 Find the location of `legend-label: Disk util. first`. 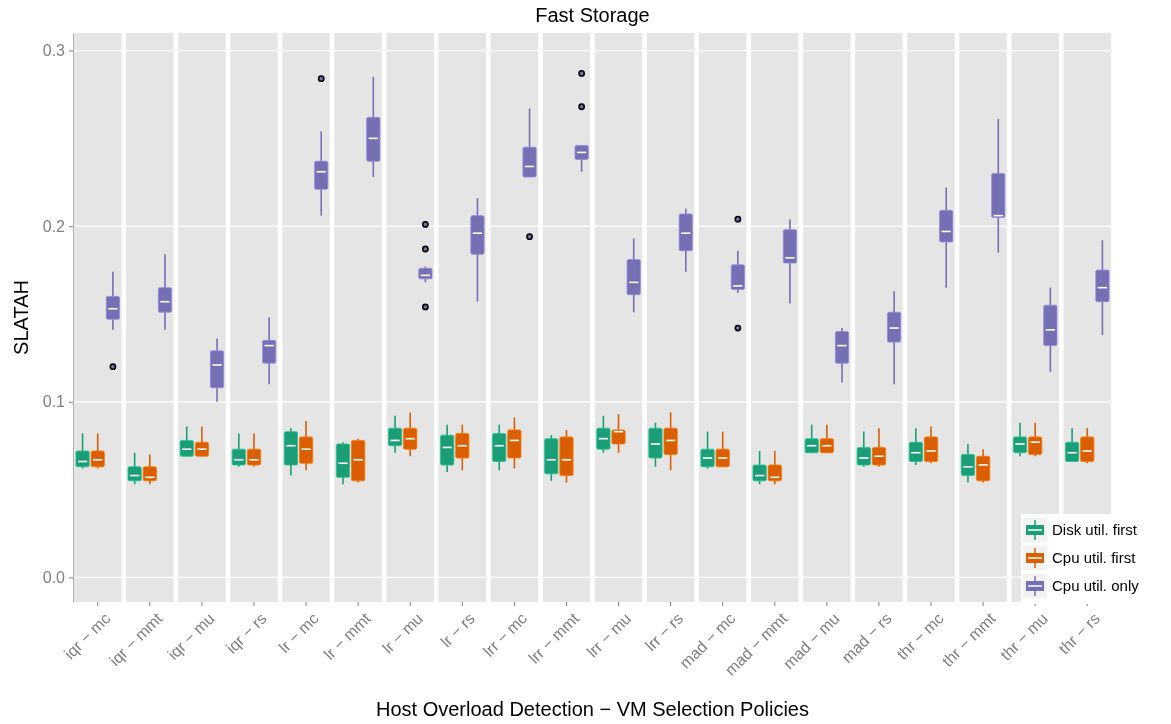

legend-label: Disk util. first is located at coordinates (1095, 529).